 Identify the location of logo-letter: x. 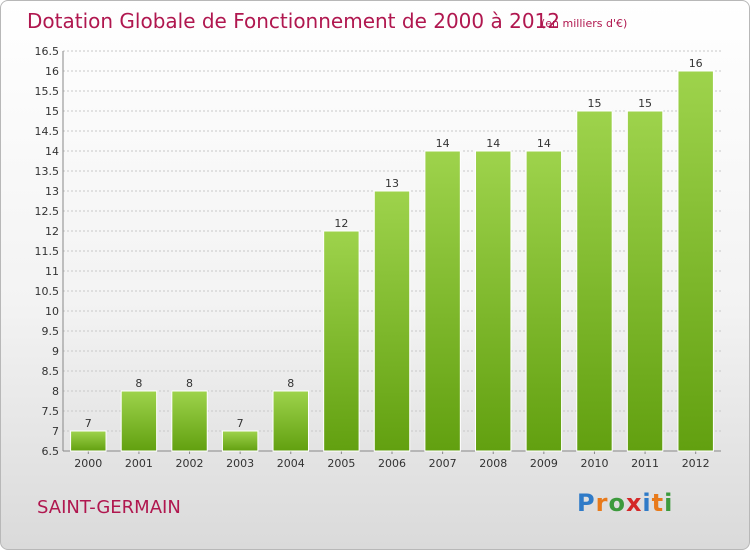
(634, 503).